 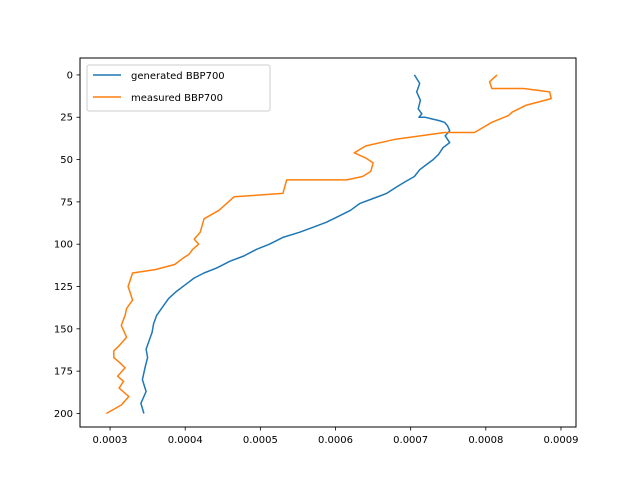 I want to click on y-tick-label: 100, so click(x=63, y=245).